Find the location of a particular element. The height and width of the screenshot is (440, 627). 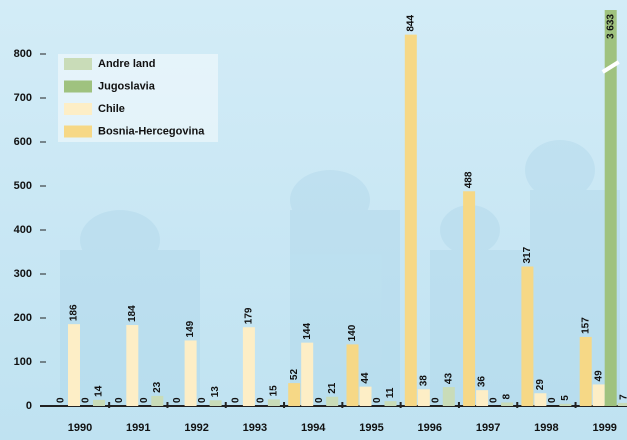

value-label: 186 is located at coordinates (74, 312).